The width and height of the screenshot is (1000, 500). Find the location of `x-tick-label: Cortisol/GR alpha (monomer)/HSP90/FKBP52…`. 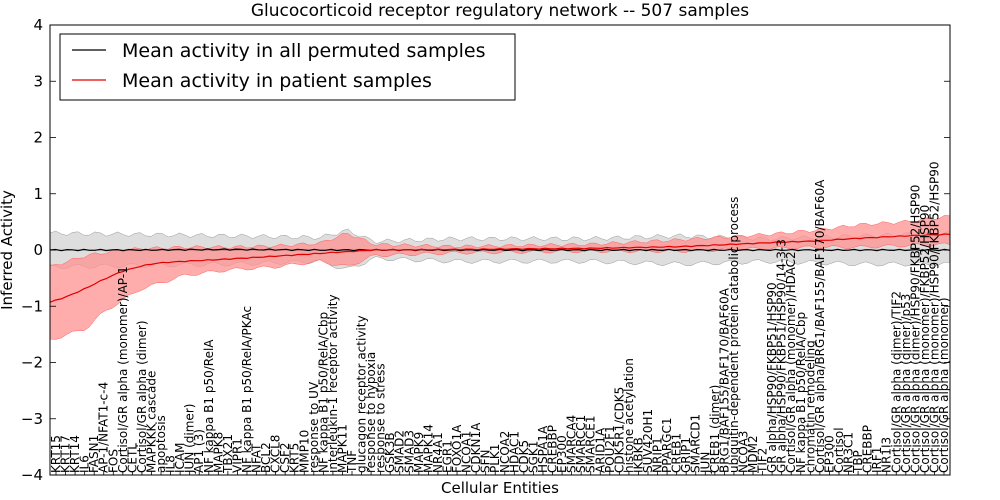

x-tick-label: Cortisol/GR alpha (monomer)/HSP90/FKBP52… is located at coordinates (934, 317).